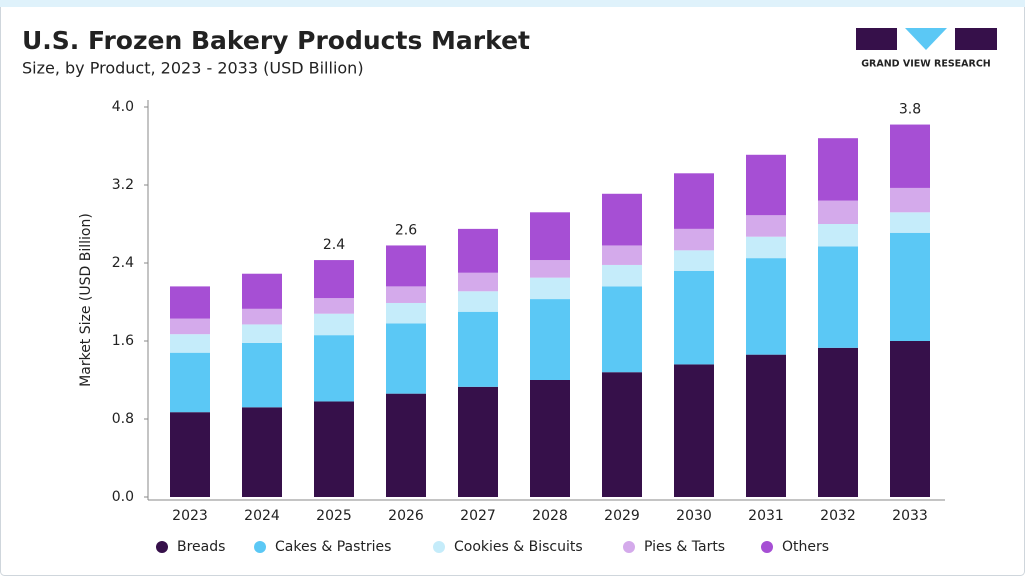 Image resolution: width=1025 pixels, height=580 pixels. What do you see at coordinates (910, 110) in the screenshot?
I see `total-label: 3.8` at bounding box center [910, 110].